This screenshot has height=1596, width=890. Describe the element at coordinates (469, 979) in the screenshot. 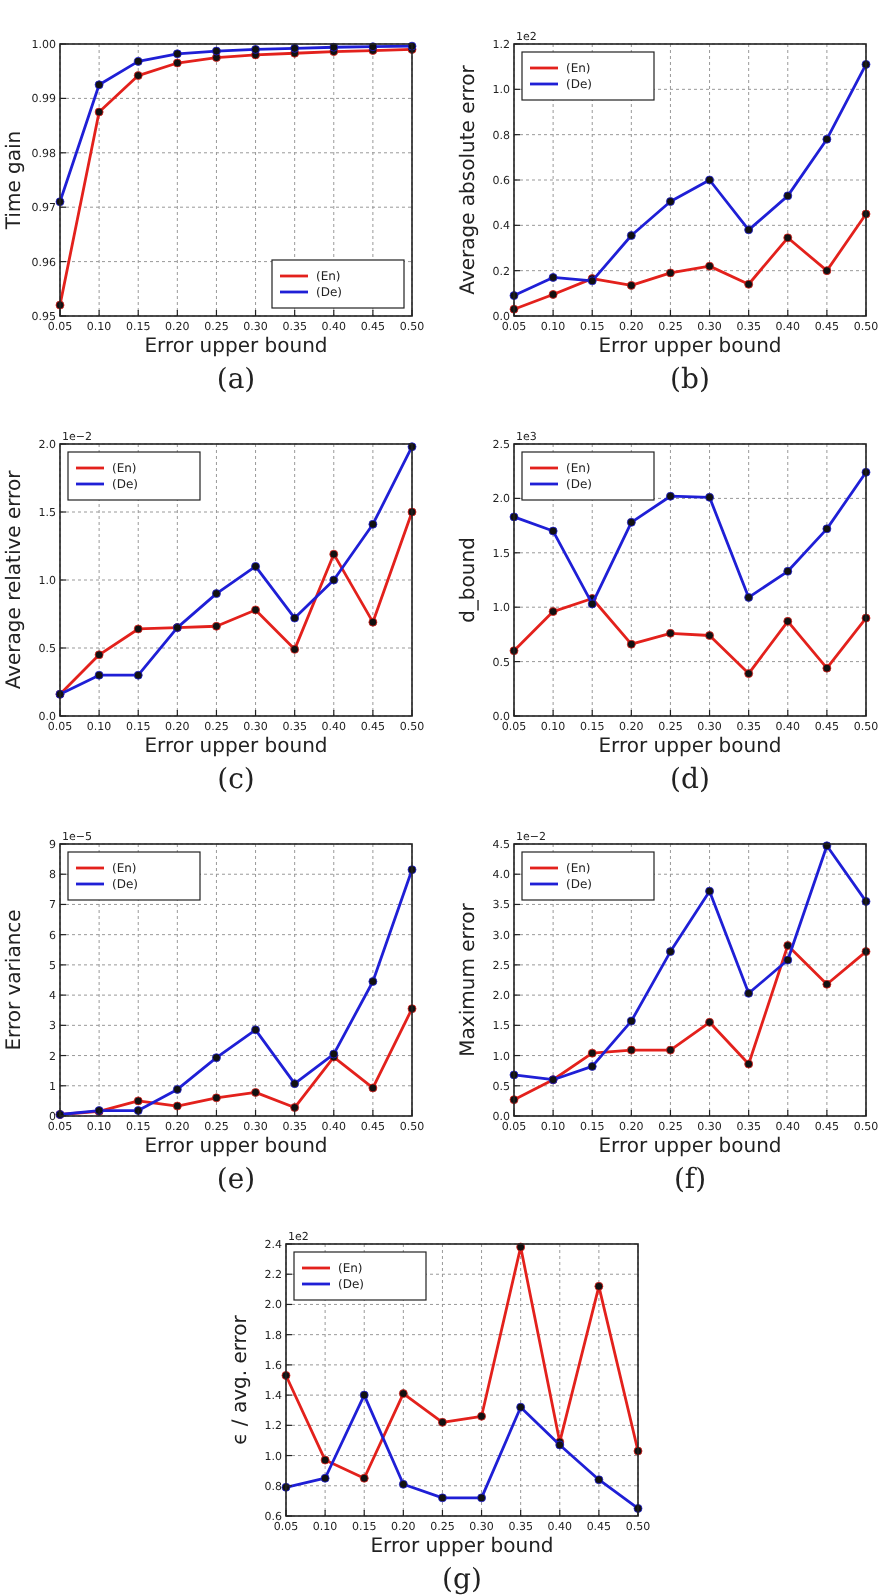

I see `y-axis-title: Maximum error` at that location.